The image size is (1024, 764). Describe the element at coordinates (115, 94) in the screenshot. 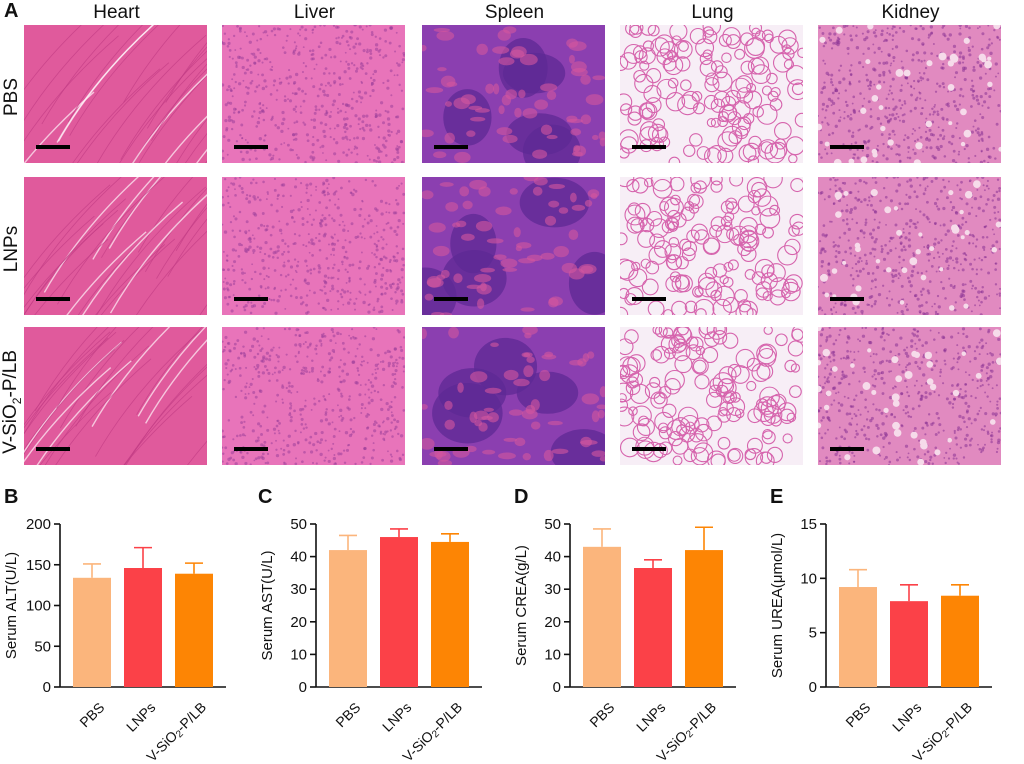

I see `histology-image-heart-row1` at that location.